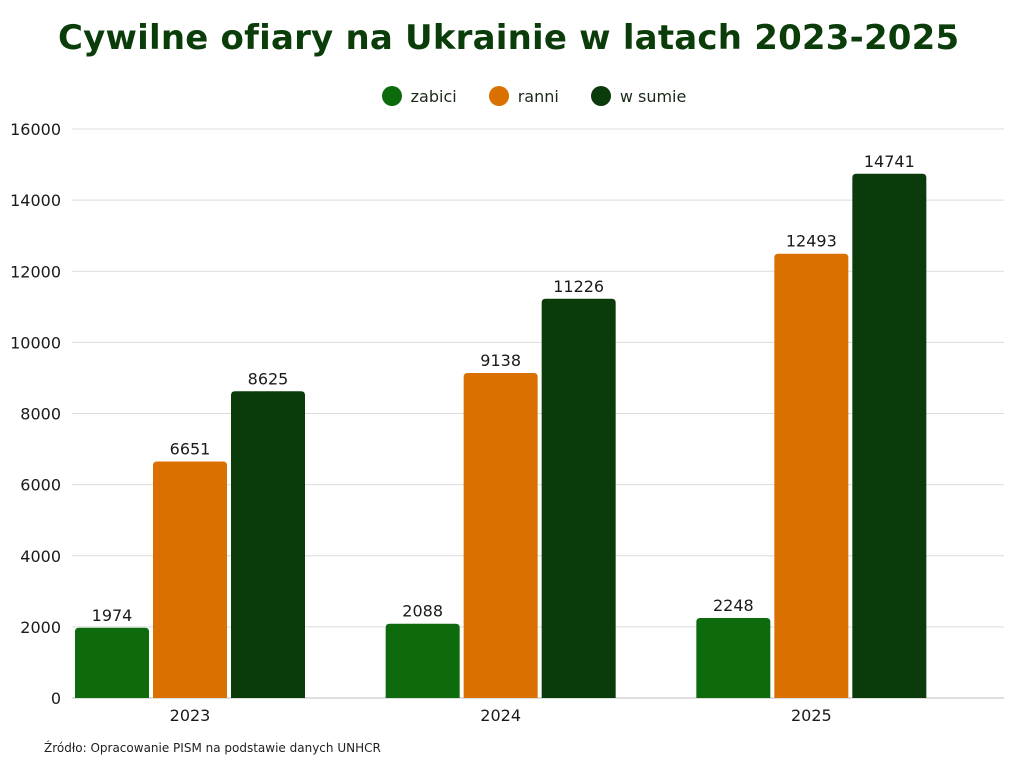  Describe the element at coordinates (190, 448) in the screenshot. I see `data-label: 6651` at that location.